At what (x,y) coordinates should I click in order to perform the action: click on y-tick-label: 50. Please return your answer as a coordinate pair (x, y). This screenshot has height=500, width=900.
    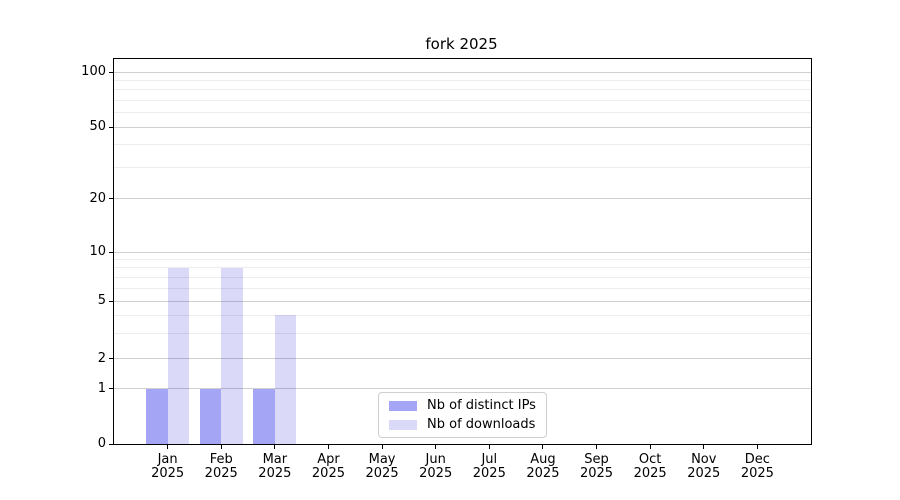
    Looking at the image, I should click on (97, 127).